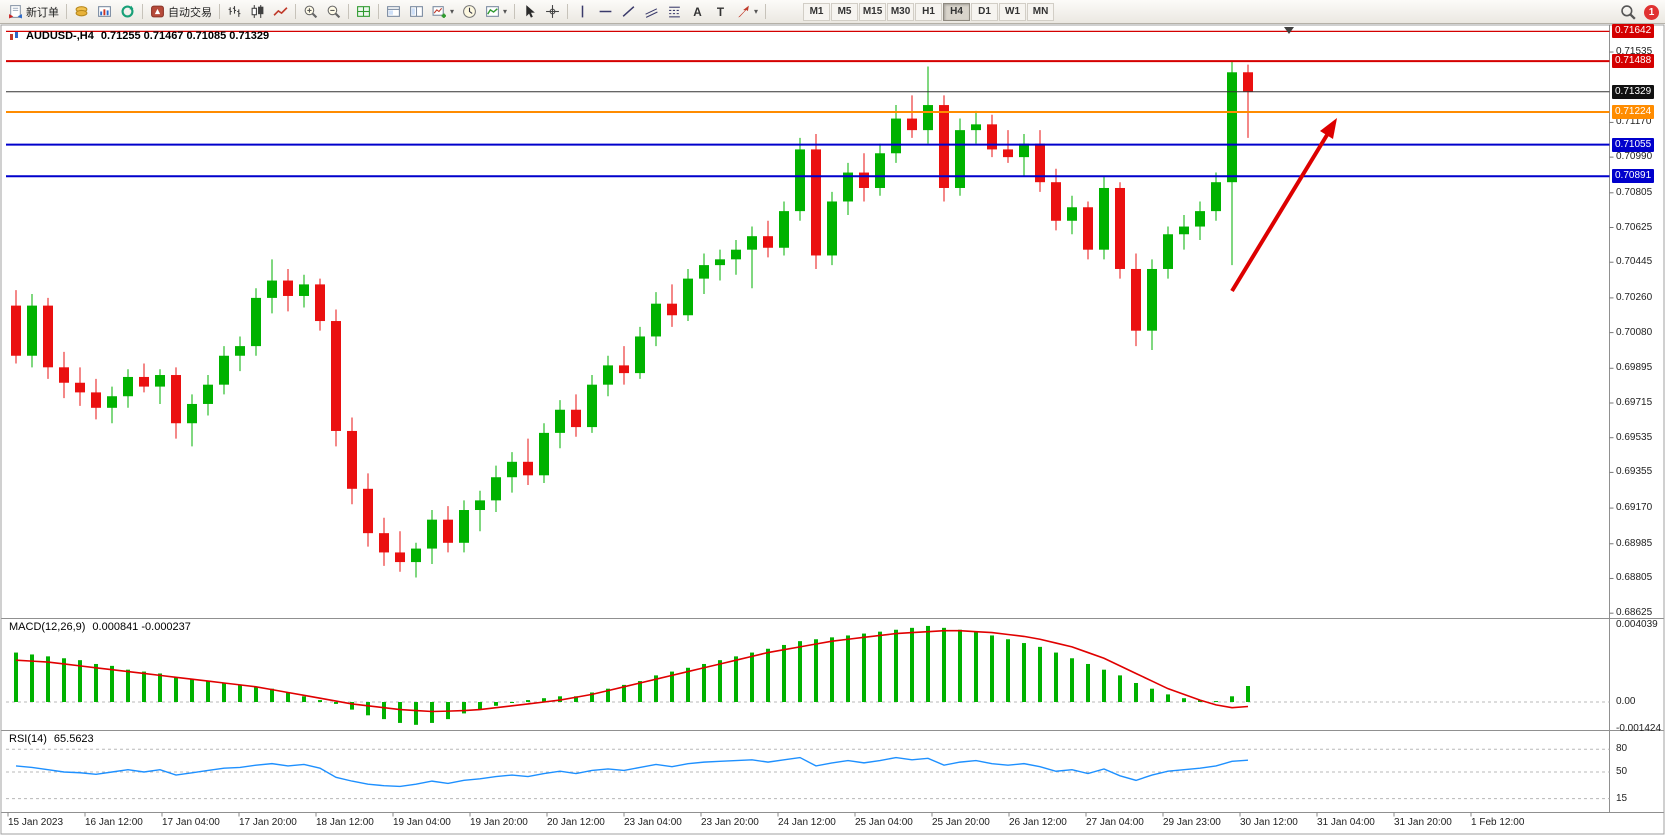 This screenshot has height=835, width=1665. Describe the element at coordinates (416, 12) in the screenshot. I see `cascade-windows-button` at that location.